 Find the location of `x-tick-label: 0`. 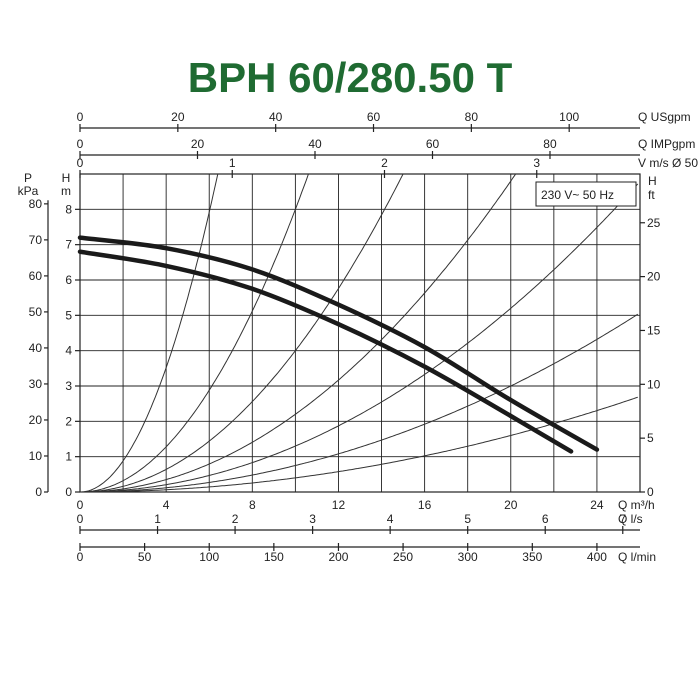

x-tick-label: 0 is located at coordinates (80, 505).